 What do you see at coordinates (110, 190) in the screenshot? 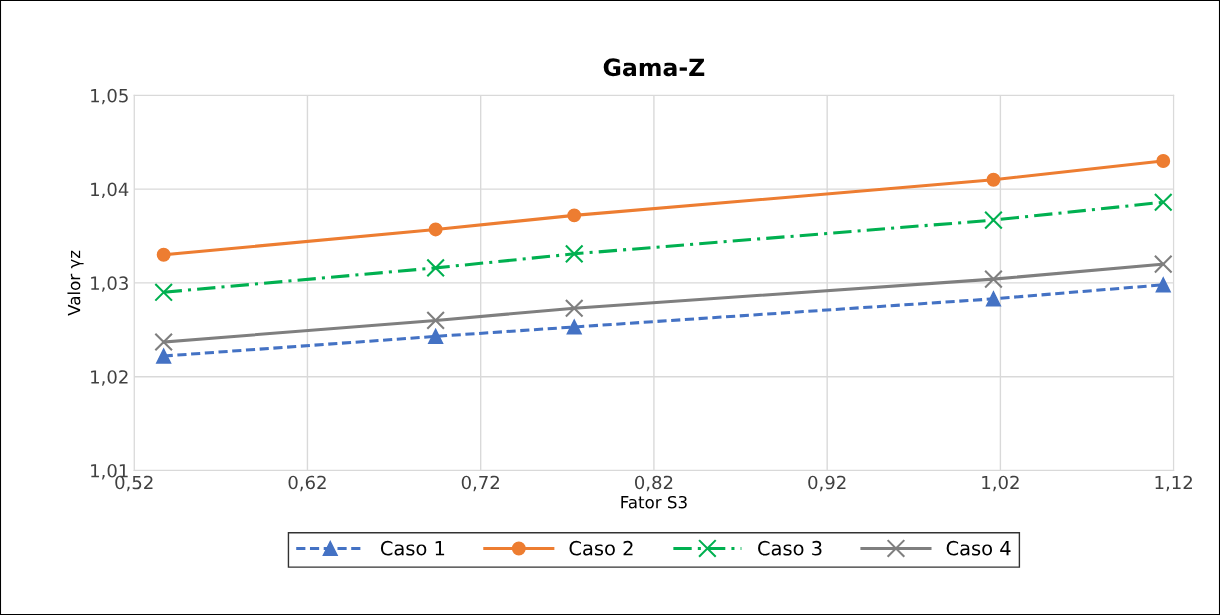
I see `y-tick-label: 1,04` at bounding box center [110, 190].